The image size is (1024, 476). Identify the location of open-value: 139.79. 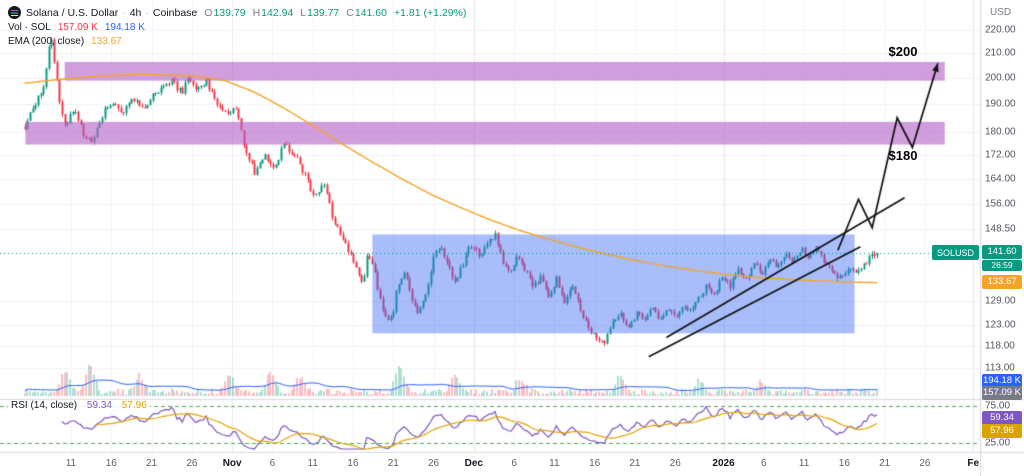
(229, 12).